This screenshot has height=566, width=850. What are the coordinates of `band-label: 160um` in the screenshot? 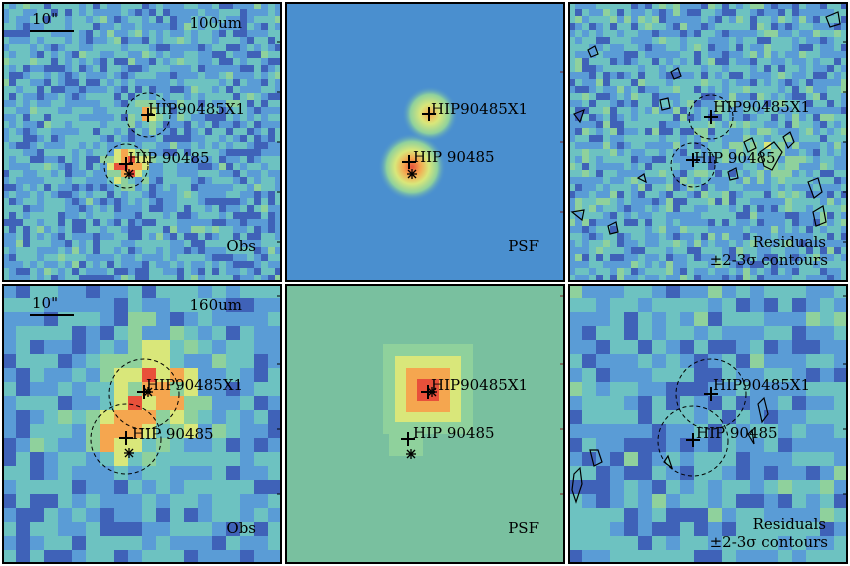 It's located at (215, 305).